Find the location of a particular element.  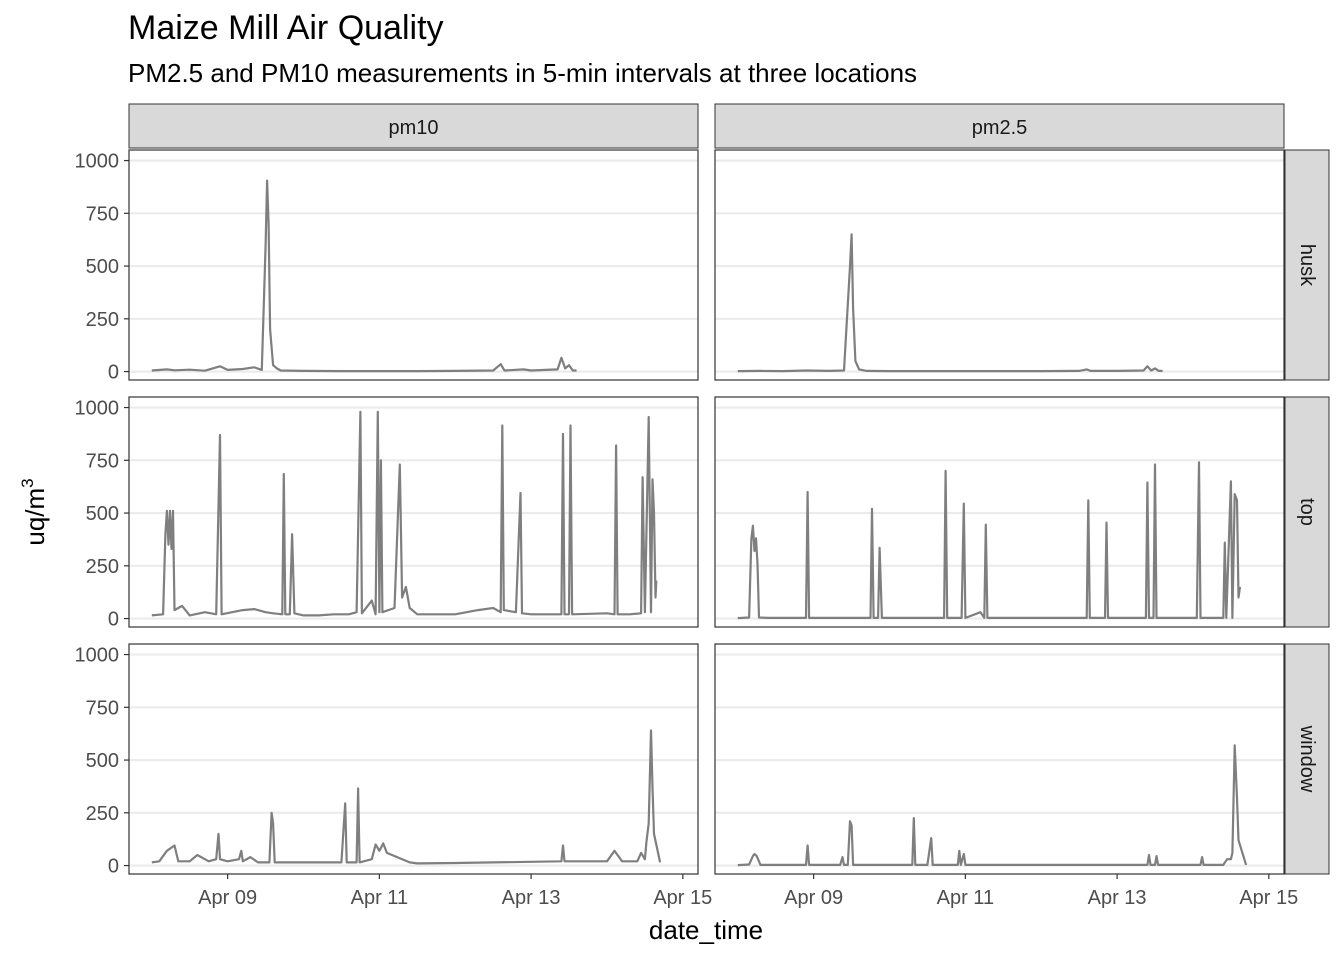

facet-strip-column-label: pm2.5 is located at coordinates (1000, 128).